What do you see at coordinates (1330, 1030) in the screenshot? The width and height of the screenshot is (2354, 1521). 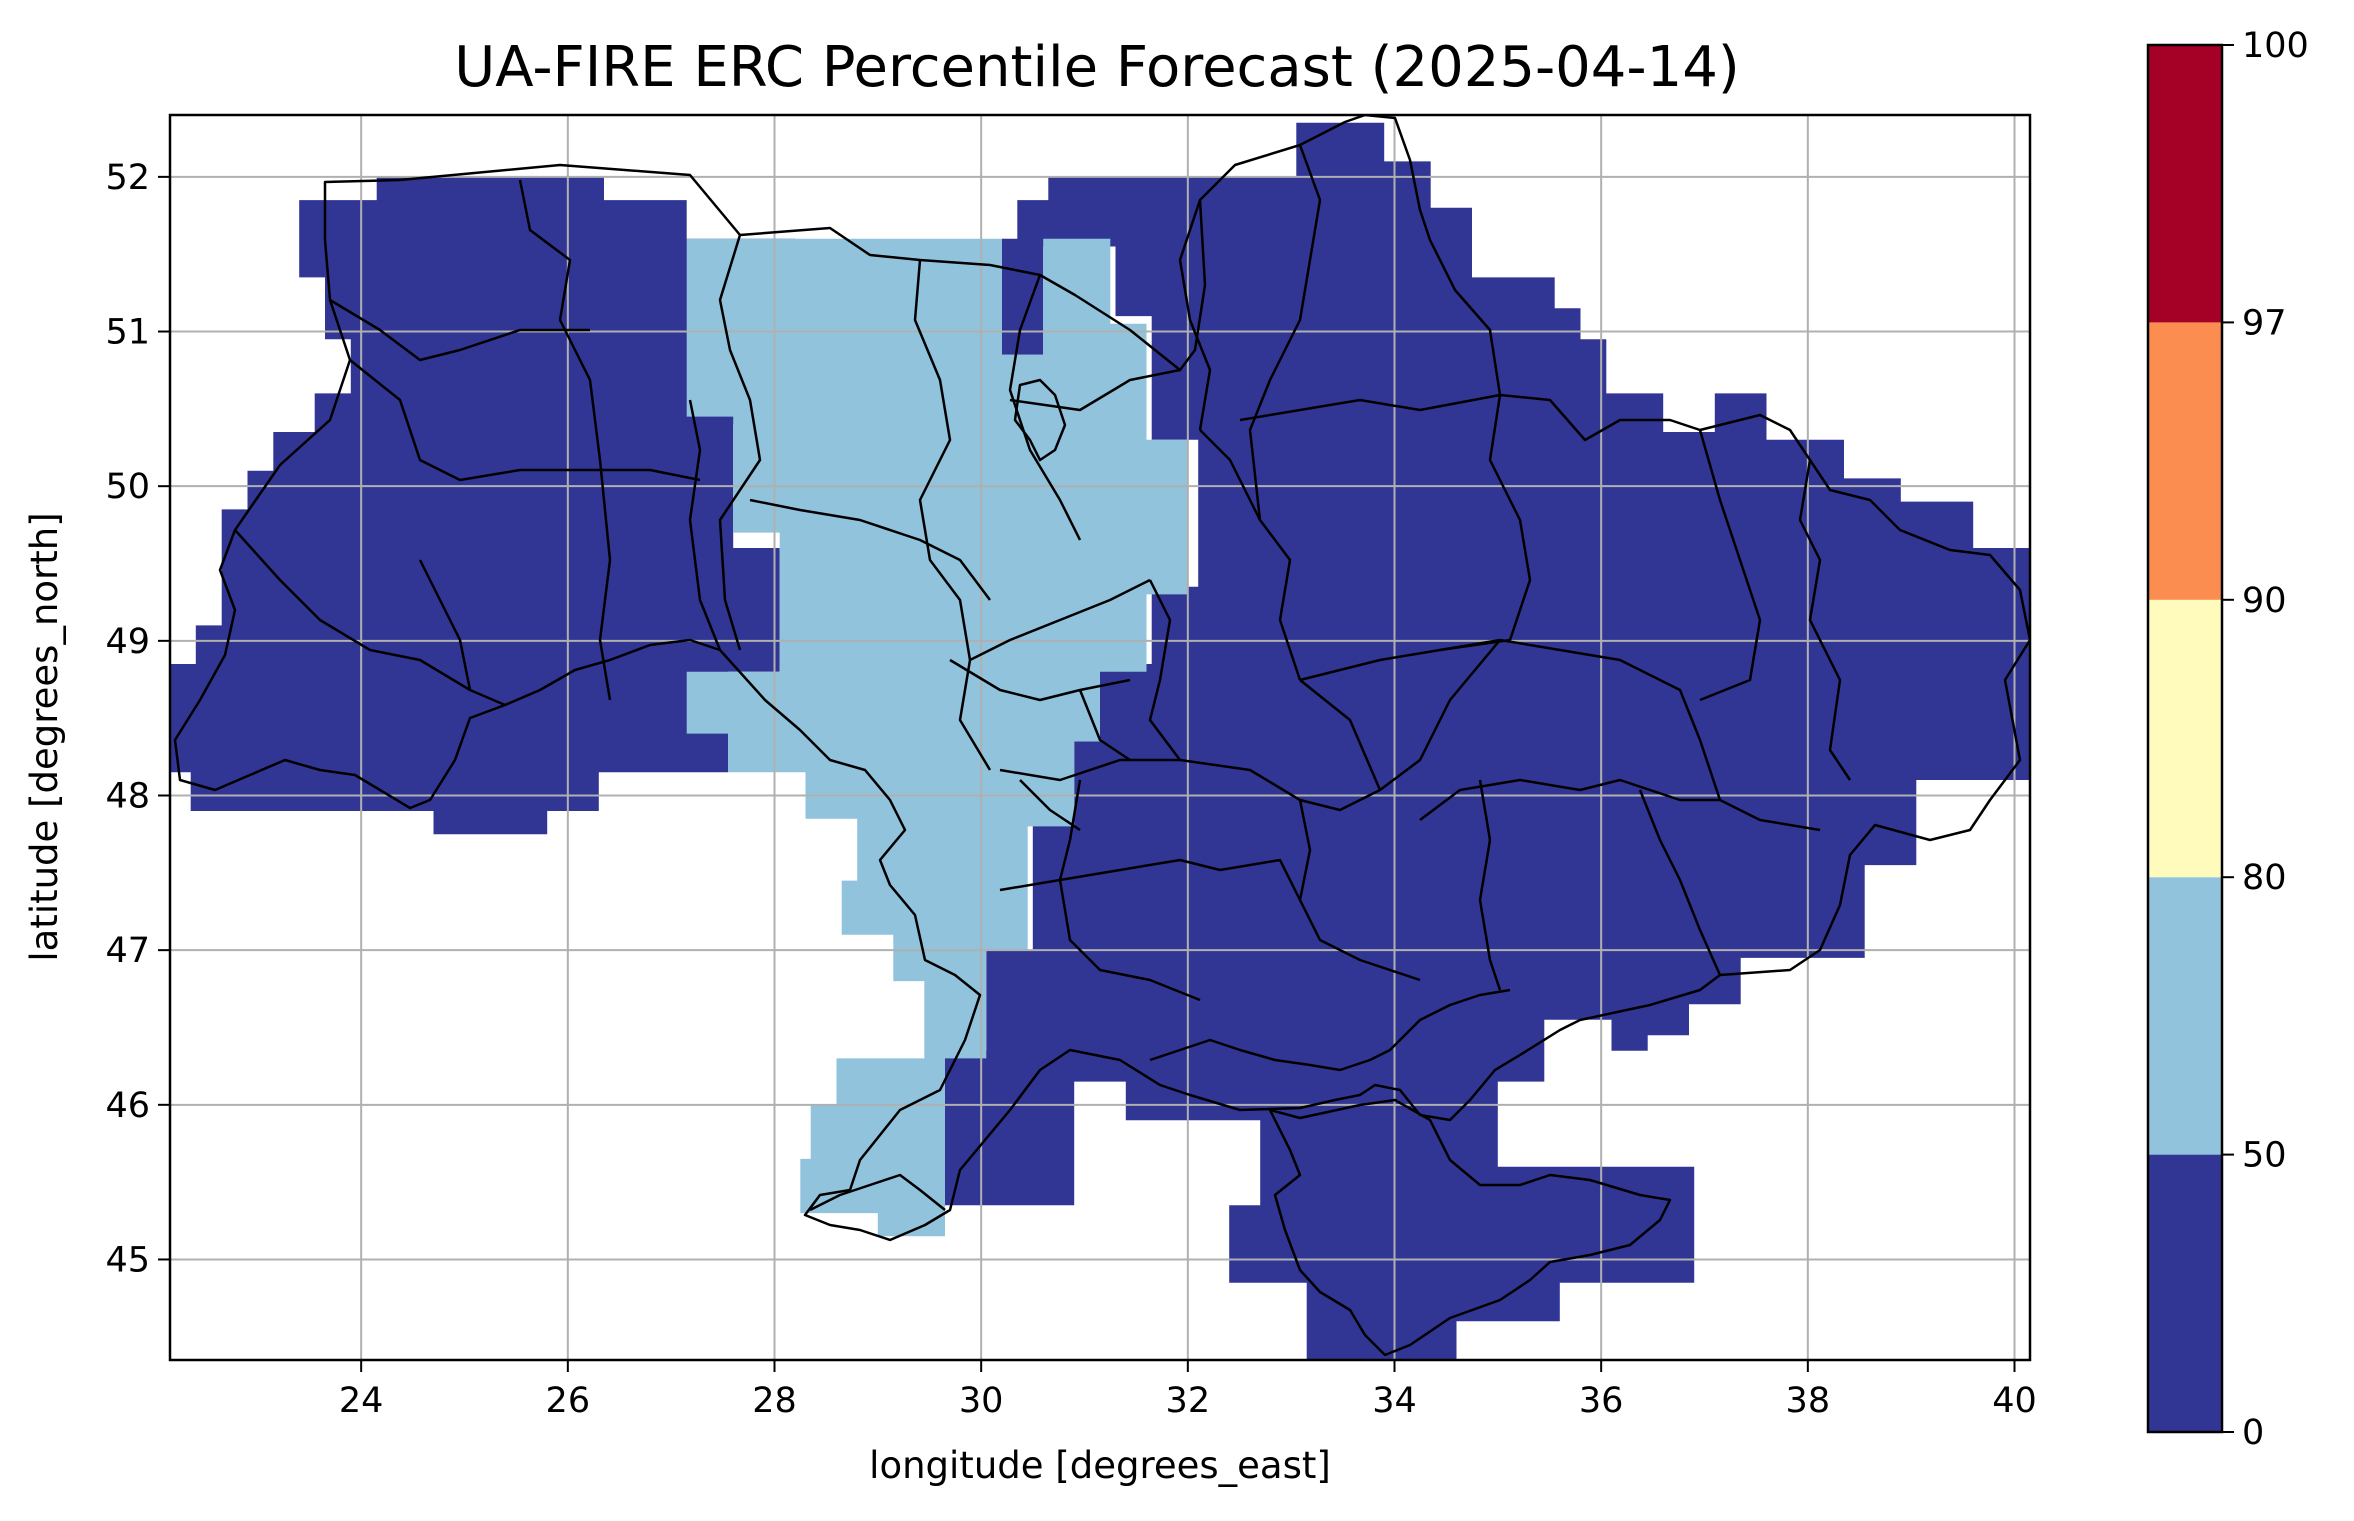 I see `azov-coast` at bounding box center [1330, 1030].